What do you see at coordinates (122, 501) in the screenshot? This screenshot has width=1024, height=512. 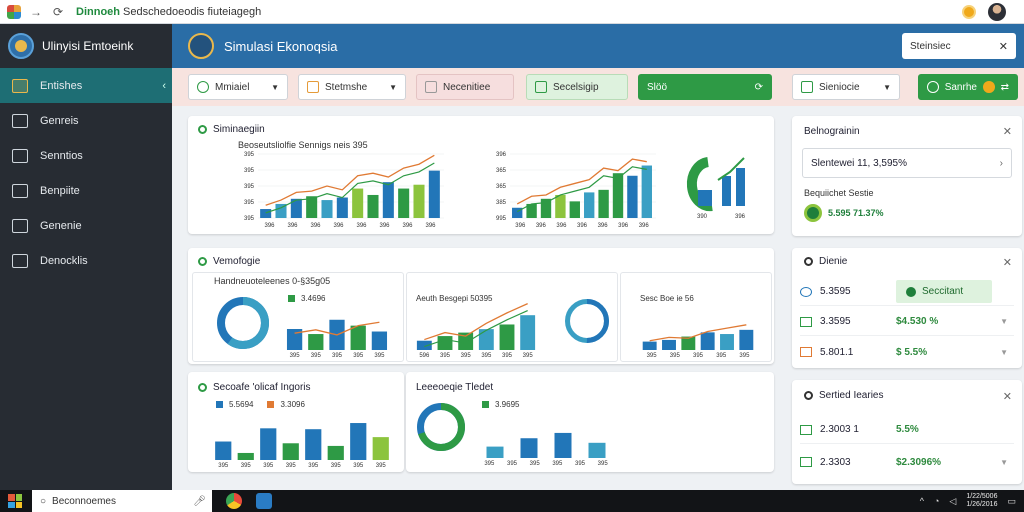 I see `taskbar-search-input: ○ Beconnoemes 🎤︎` at bounding box center [122, 501].